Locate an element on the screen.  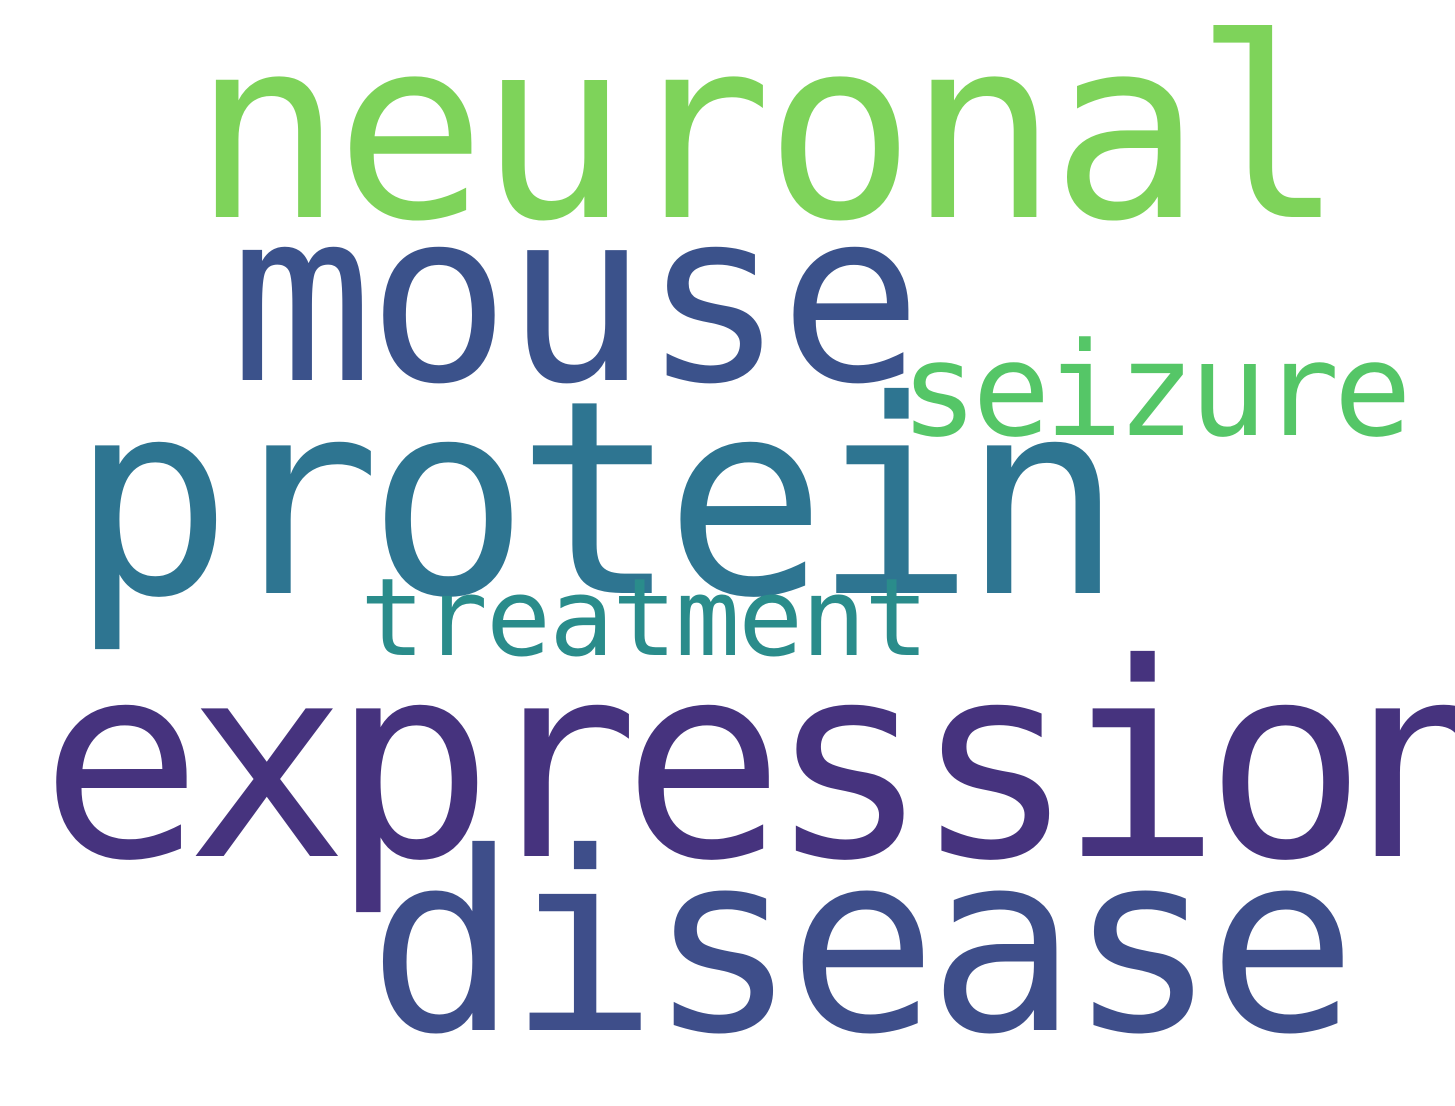
word-seizure: seizure is located at coordinates (1156, 390).